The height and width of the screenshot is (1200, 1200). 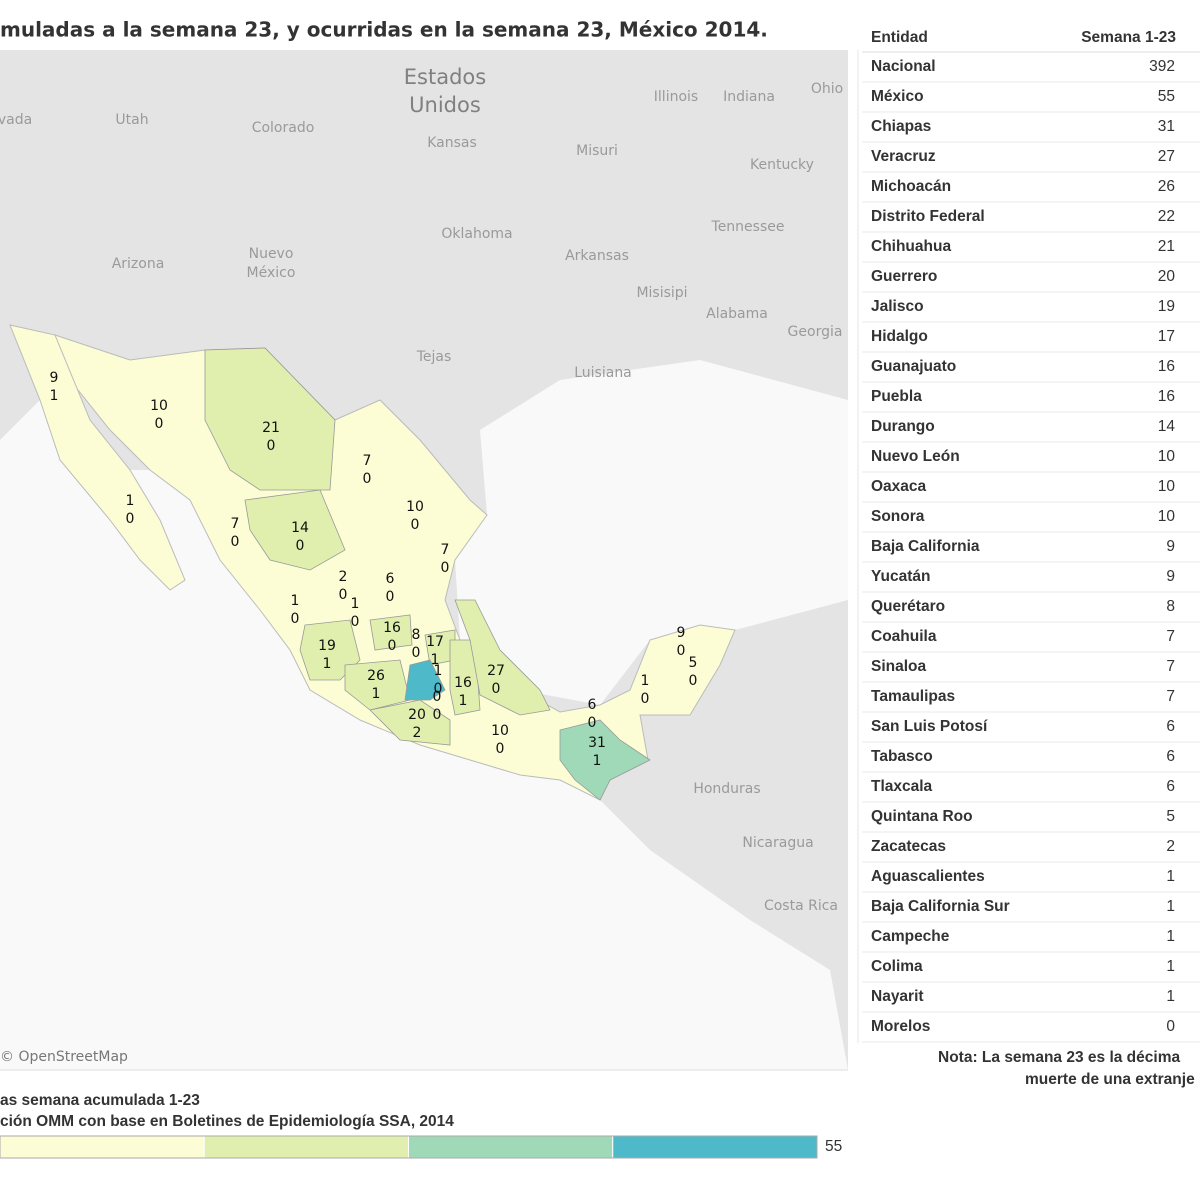 I want to click on state-total: 9, so click(x=681, y=633).